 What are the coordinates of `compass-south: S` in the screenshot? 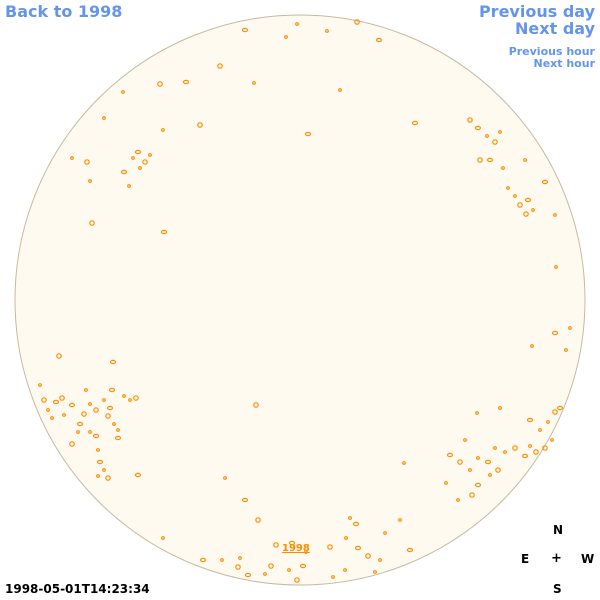 It's located at (557, 589).